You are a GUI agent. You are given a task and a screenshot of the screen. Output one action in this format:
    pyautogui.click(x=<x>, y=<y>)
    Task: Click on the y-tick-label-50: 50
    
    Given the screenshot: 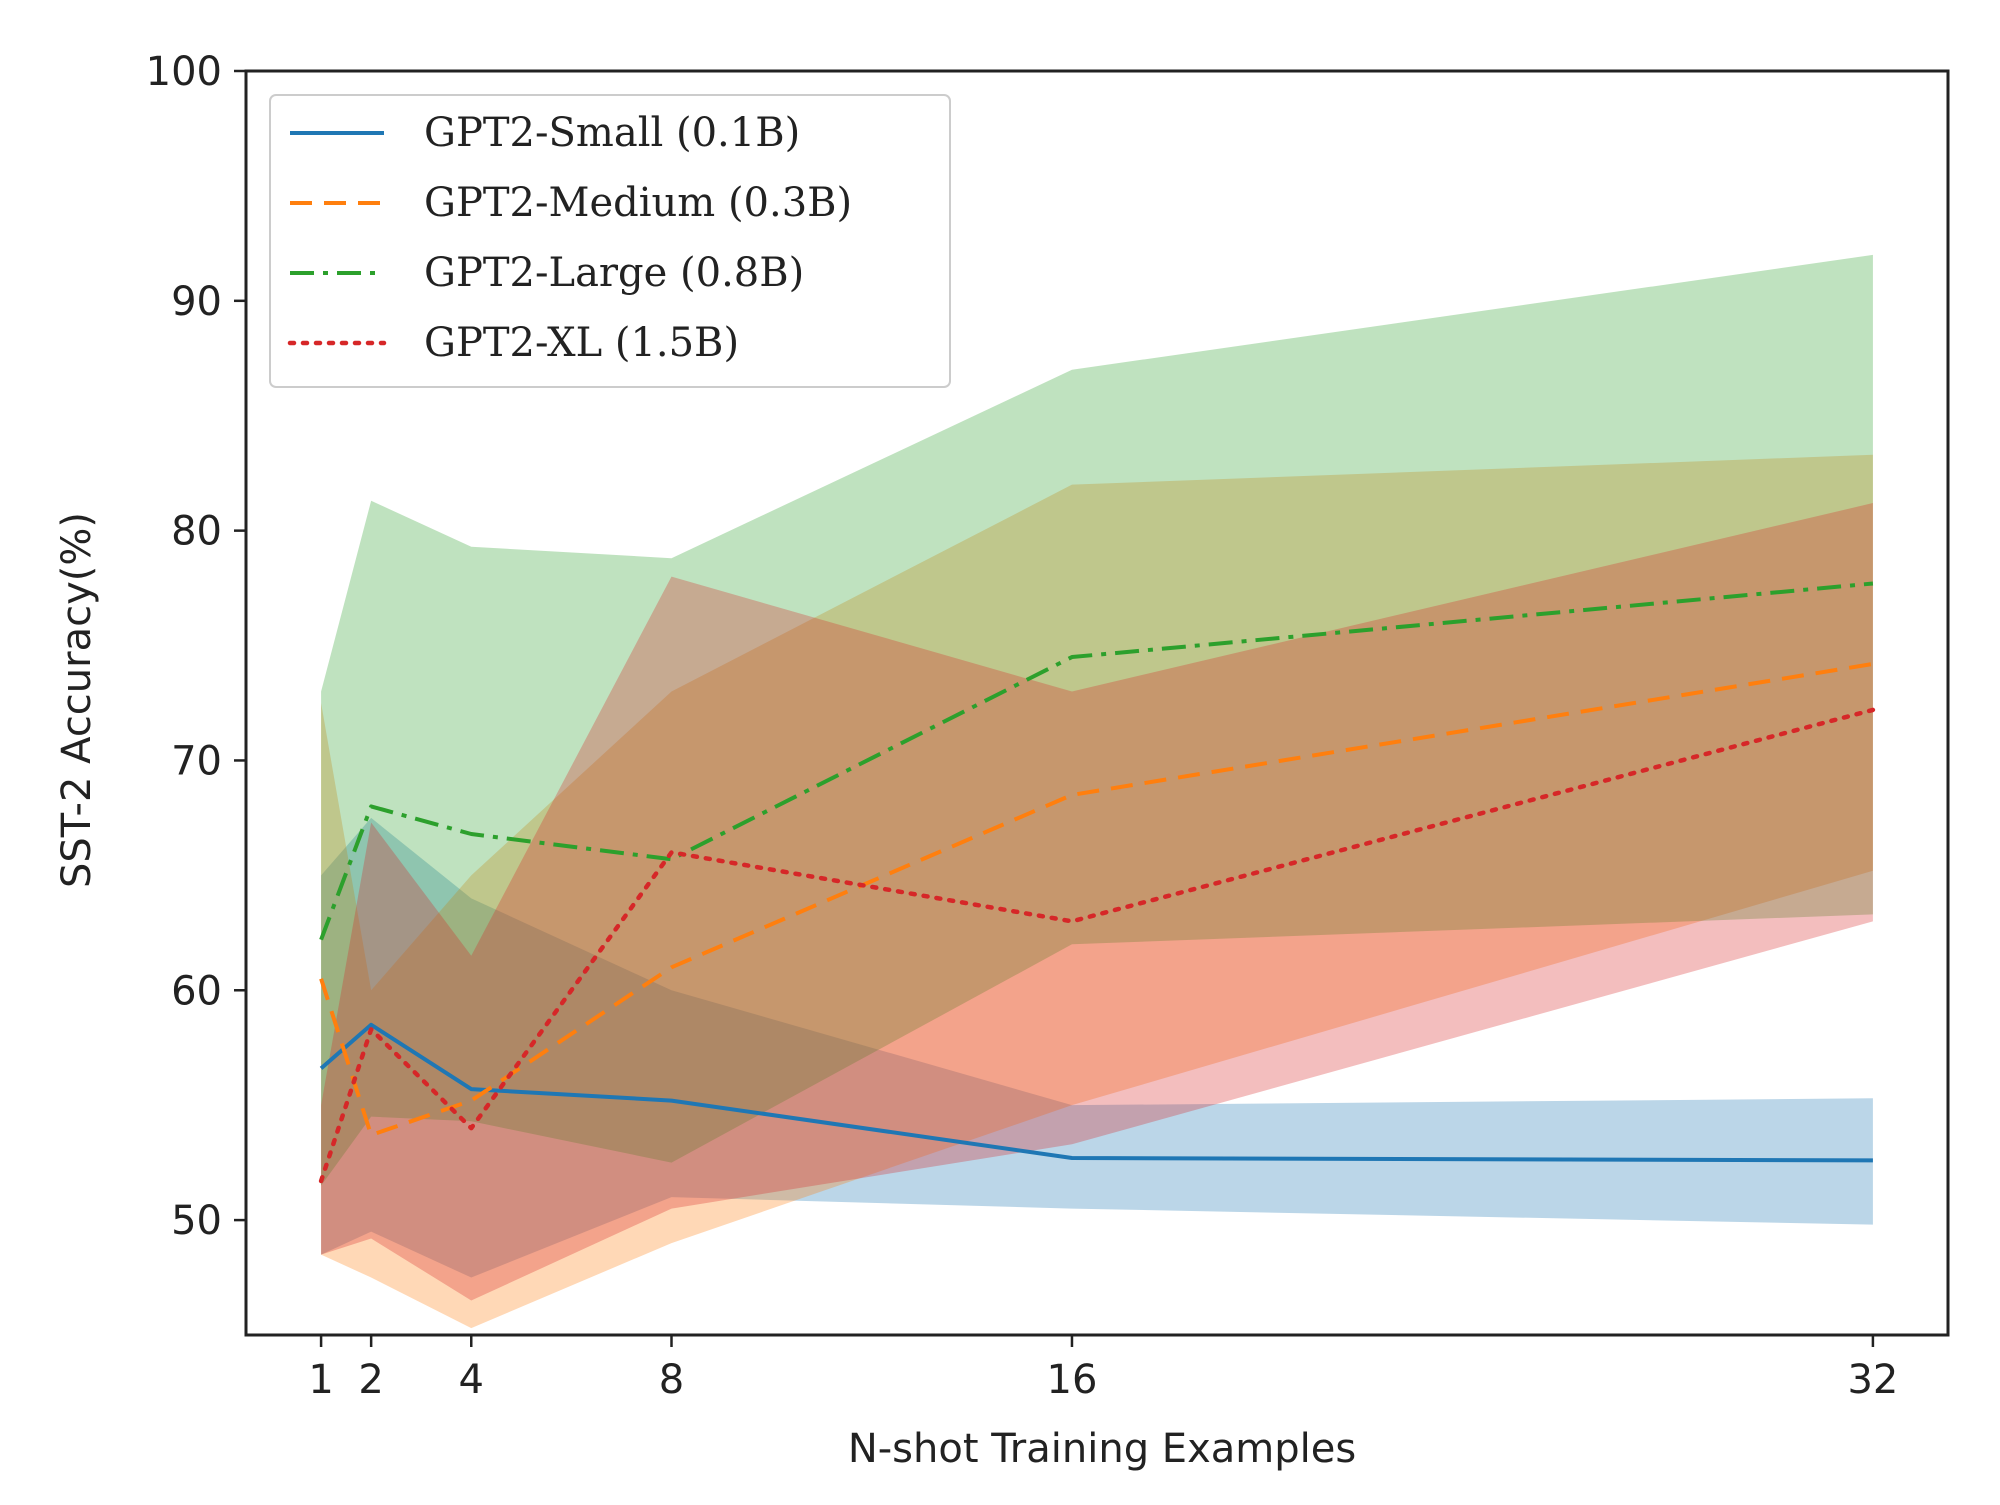 What is the action you would take?
    pyautogui.click(x=196, y=1221)
    